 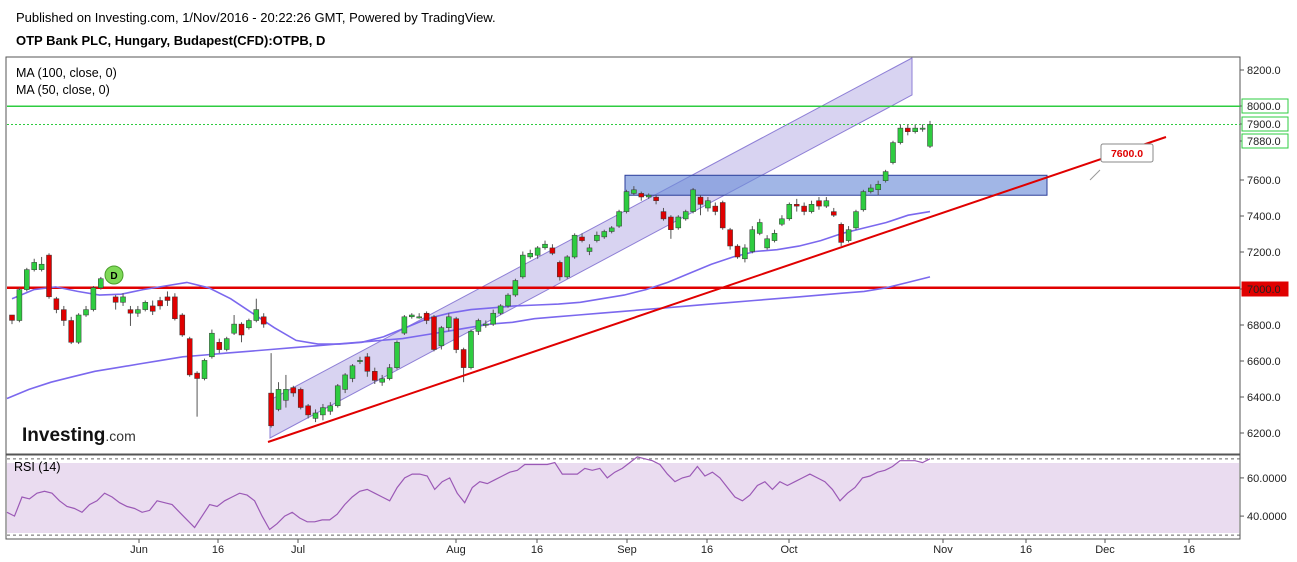 I want to click on investing-logo: Investing.com, so click(x=79, y=435).